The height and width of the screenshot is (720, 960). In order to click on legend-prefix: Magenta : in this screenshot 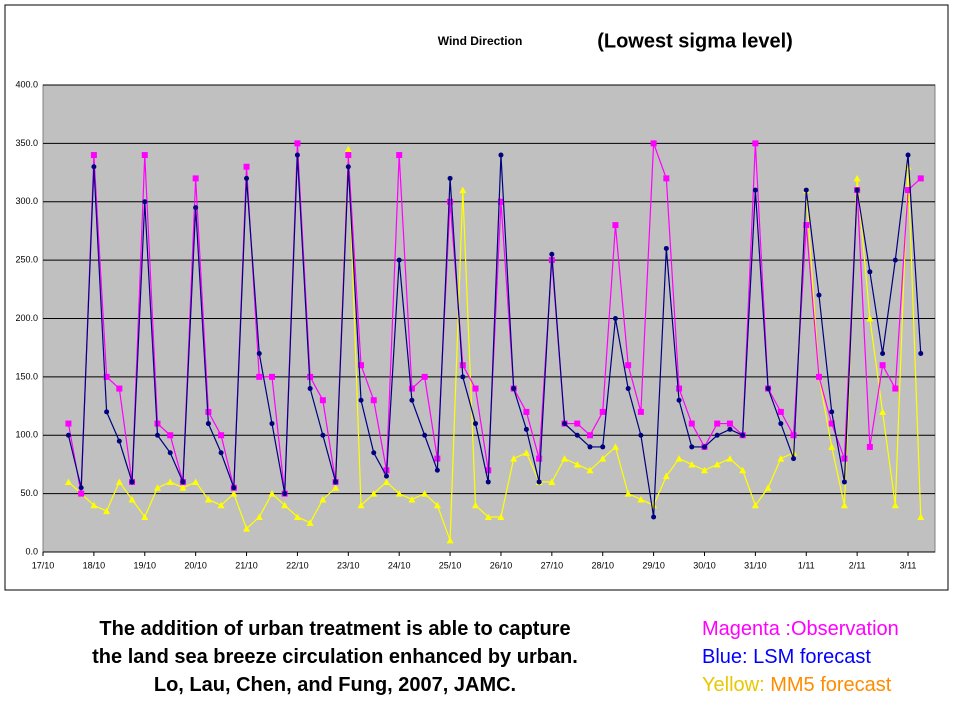, I will do `click(746, 629)`.